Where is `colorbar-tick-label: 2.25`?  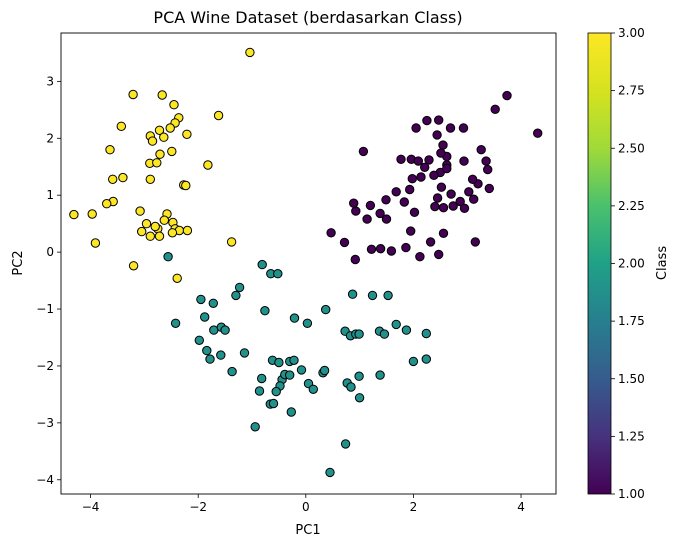 colorbar-tick-label: 2.25 is located at coordinates (631, 206).